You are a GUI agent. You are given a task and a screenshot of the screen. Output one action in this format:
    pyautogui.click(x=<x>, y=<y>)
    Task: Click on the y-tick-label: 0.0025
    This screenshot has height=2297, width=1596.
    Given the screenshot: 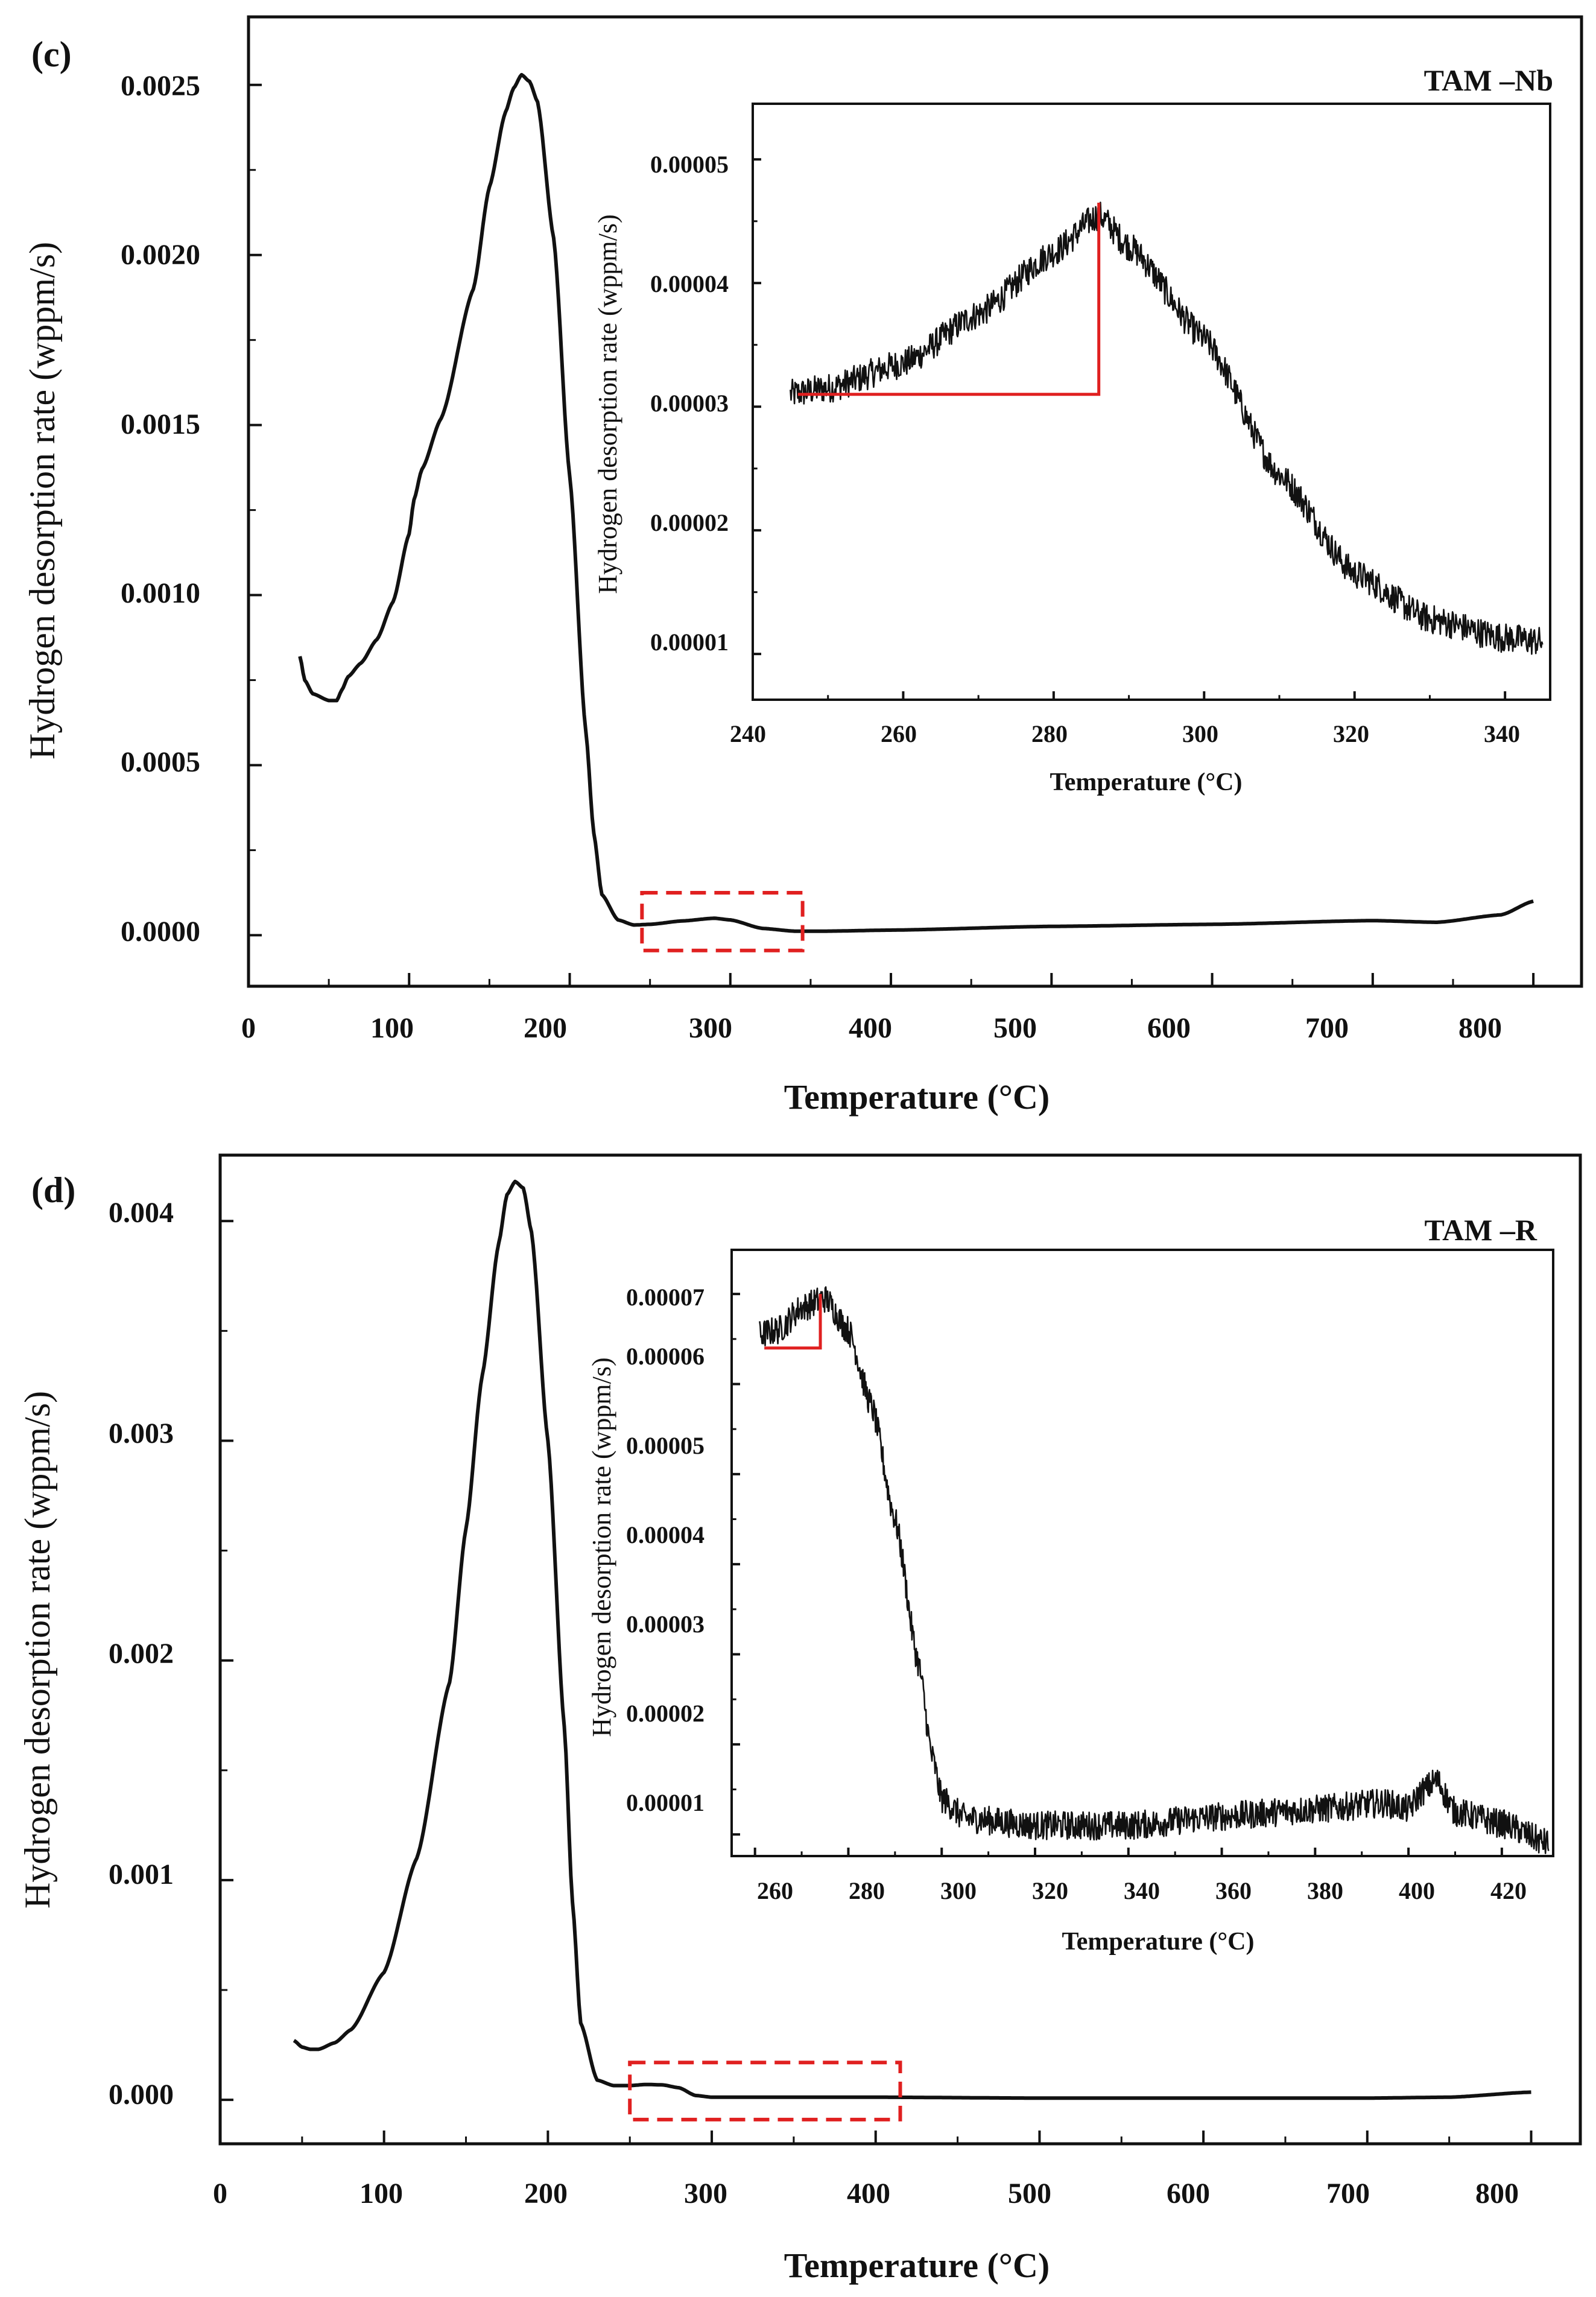 What is the action you would take?
    pyautogui.click(x=160, y=86)
    